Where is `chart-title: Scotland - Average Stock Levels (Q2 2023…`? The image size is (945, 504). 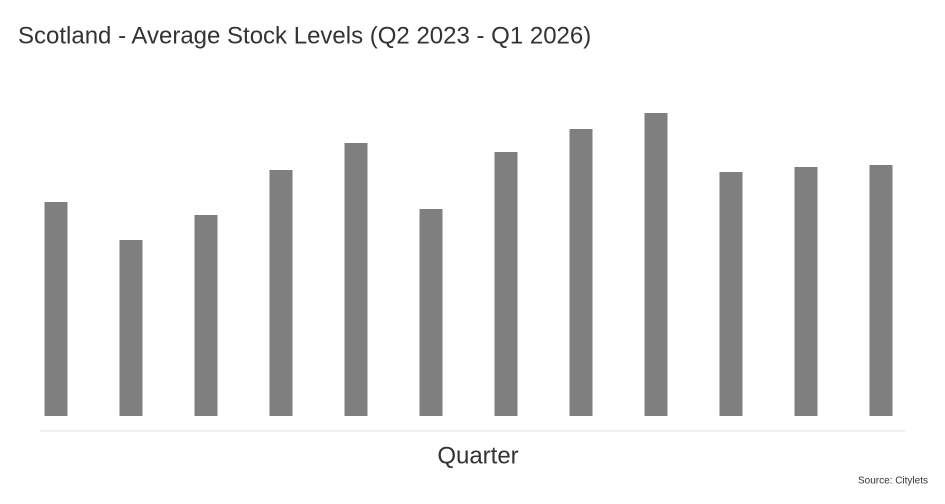
chart-title: Scotland - Average Stock Levels (Q2 2023… is located at coordinates (304, 35).